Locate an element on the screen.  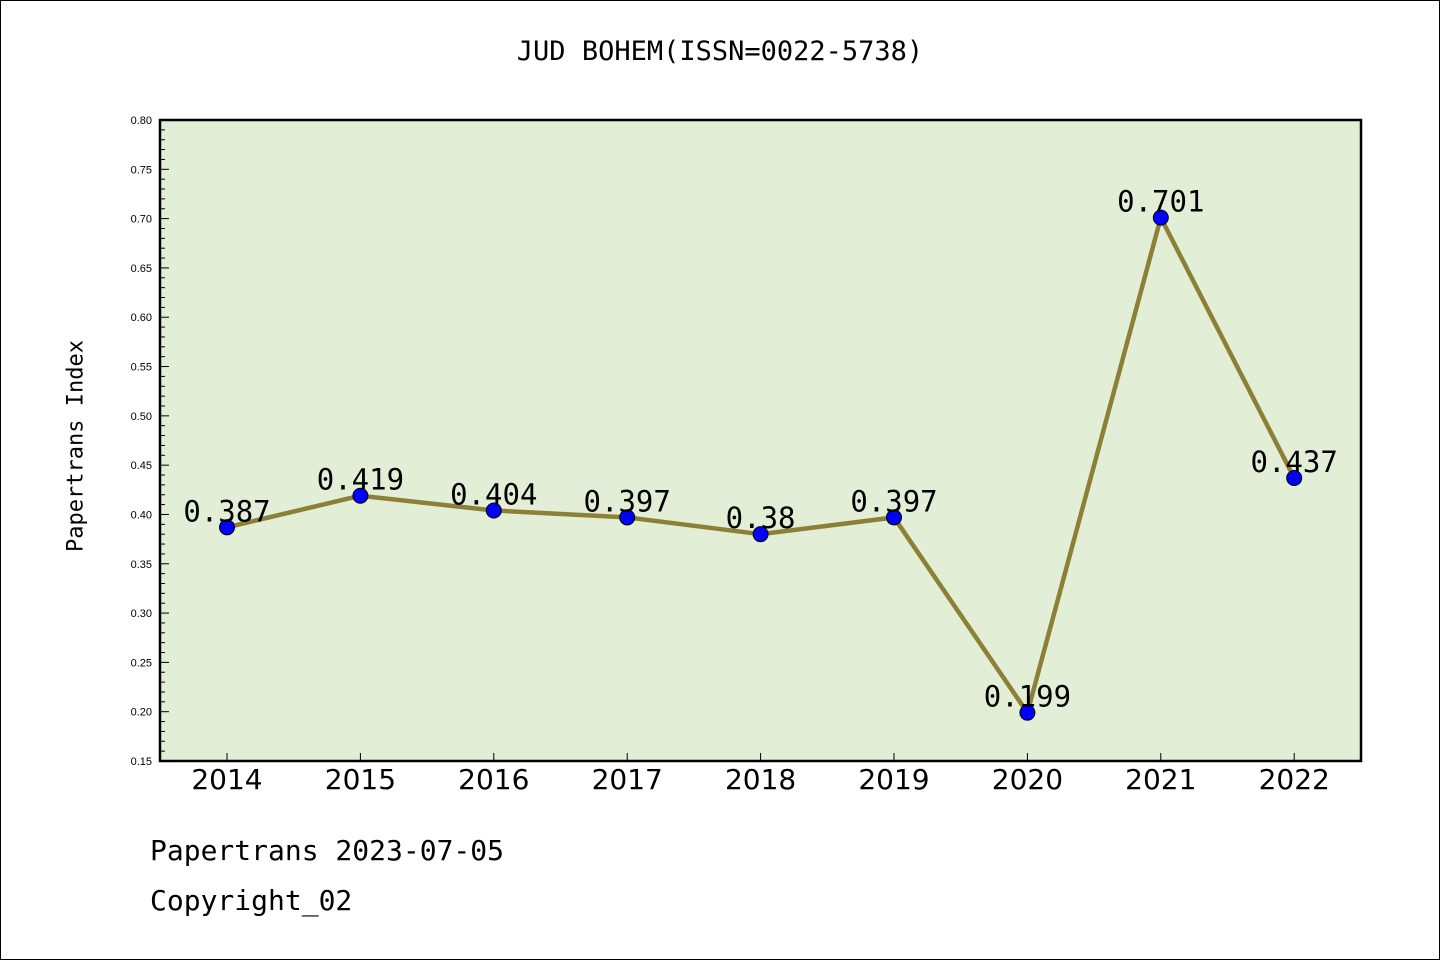
data-label: 0.387 is located at coordinates (226, 511).